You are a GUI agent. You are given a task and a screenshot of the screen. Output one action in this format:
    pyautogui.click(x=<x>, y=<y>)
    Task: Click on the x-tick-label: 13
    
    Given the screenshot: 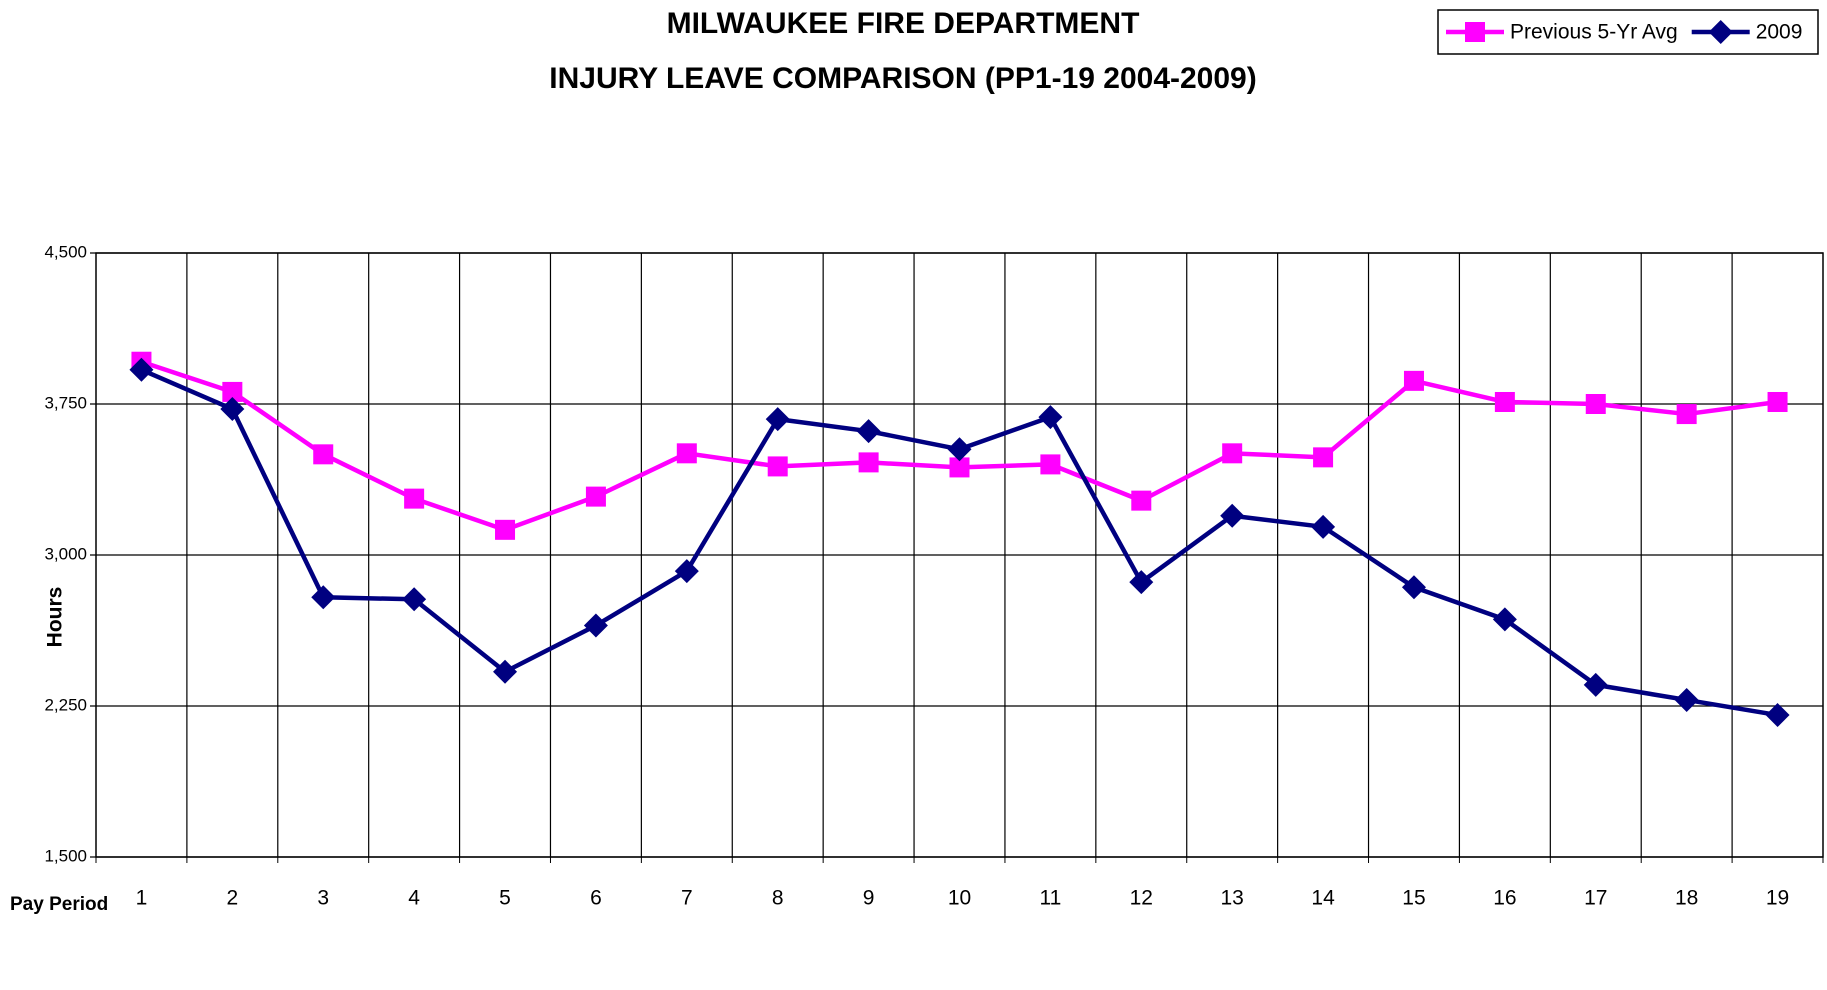 What is the action you would take?
    pyautogui.click(x=1232, y=898)
    